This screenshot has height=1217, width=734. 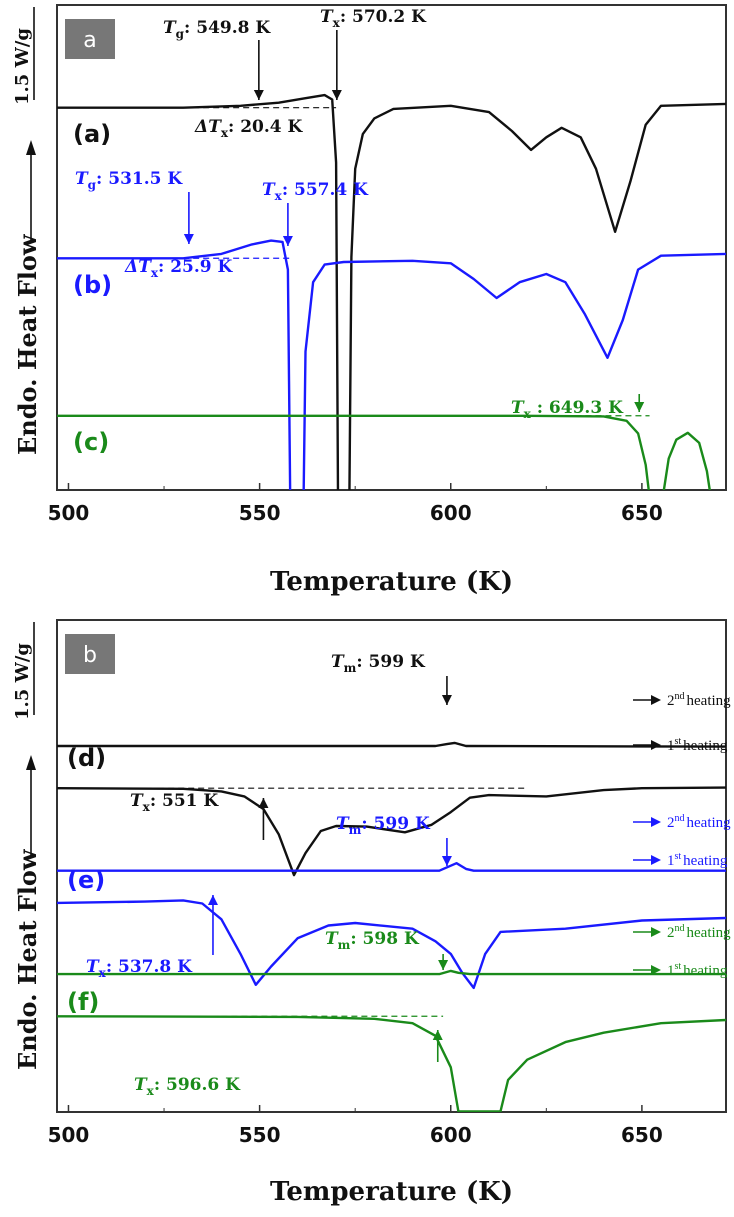 I want to click on annotation-symbol: ΔT, so click(x=138, y=267).